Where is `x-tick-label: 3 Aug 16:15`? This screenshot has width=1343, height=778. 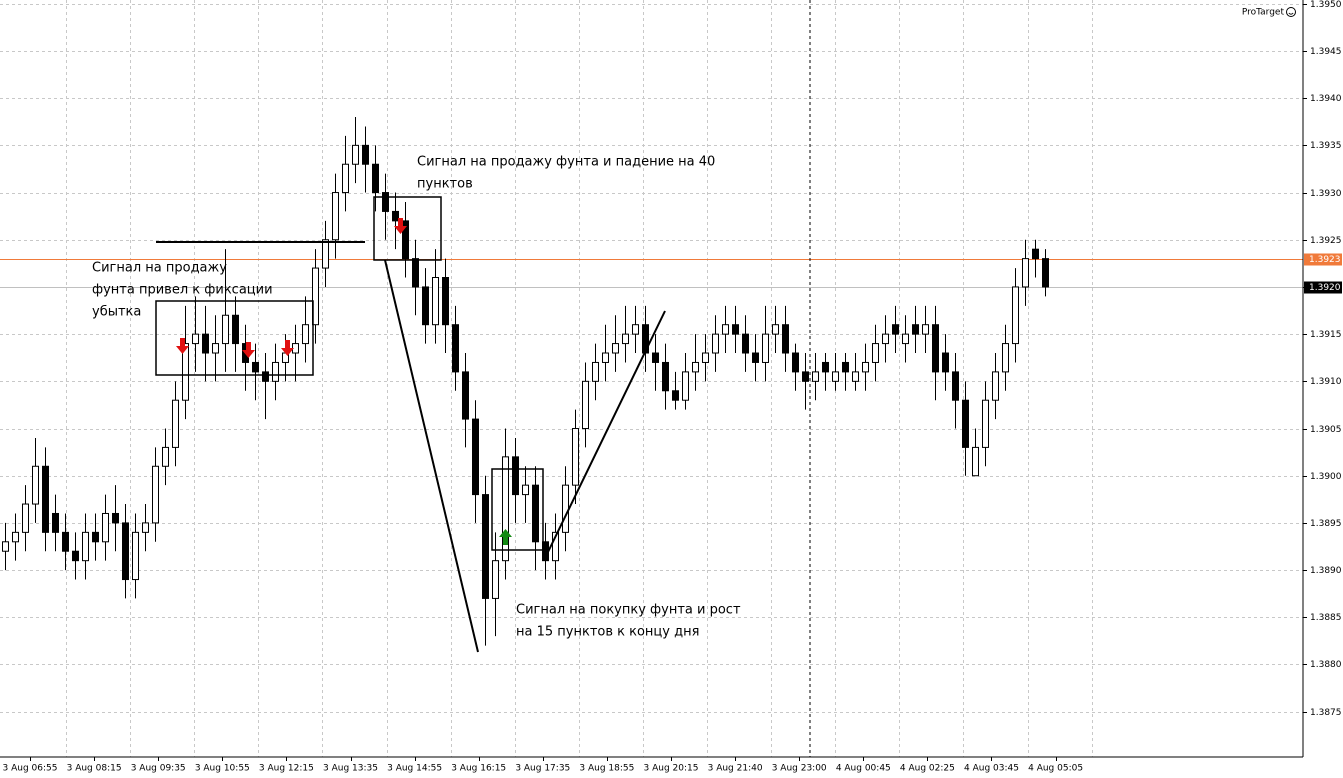
x-tick-label: 3 Aug 16:15 is located at coordinates (478, 769).